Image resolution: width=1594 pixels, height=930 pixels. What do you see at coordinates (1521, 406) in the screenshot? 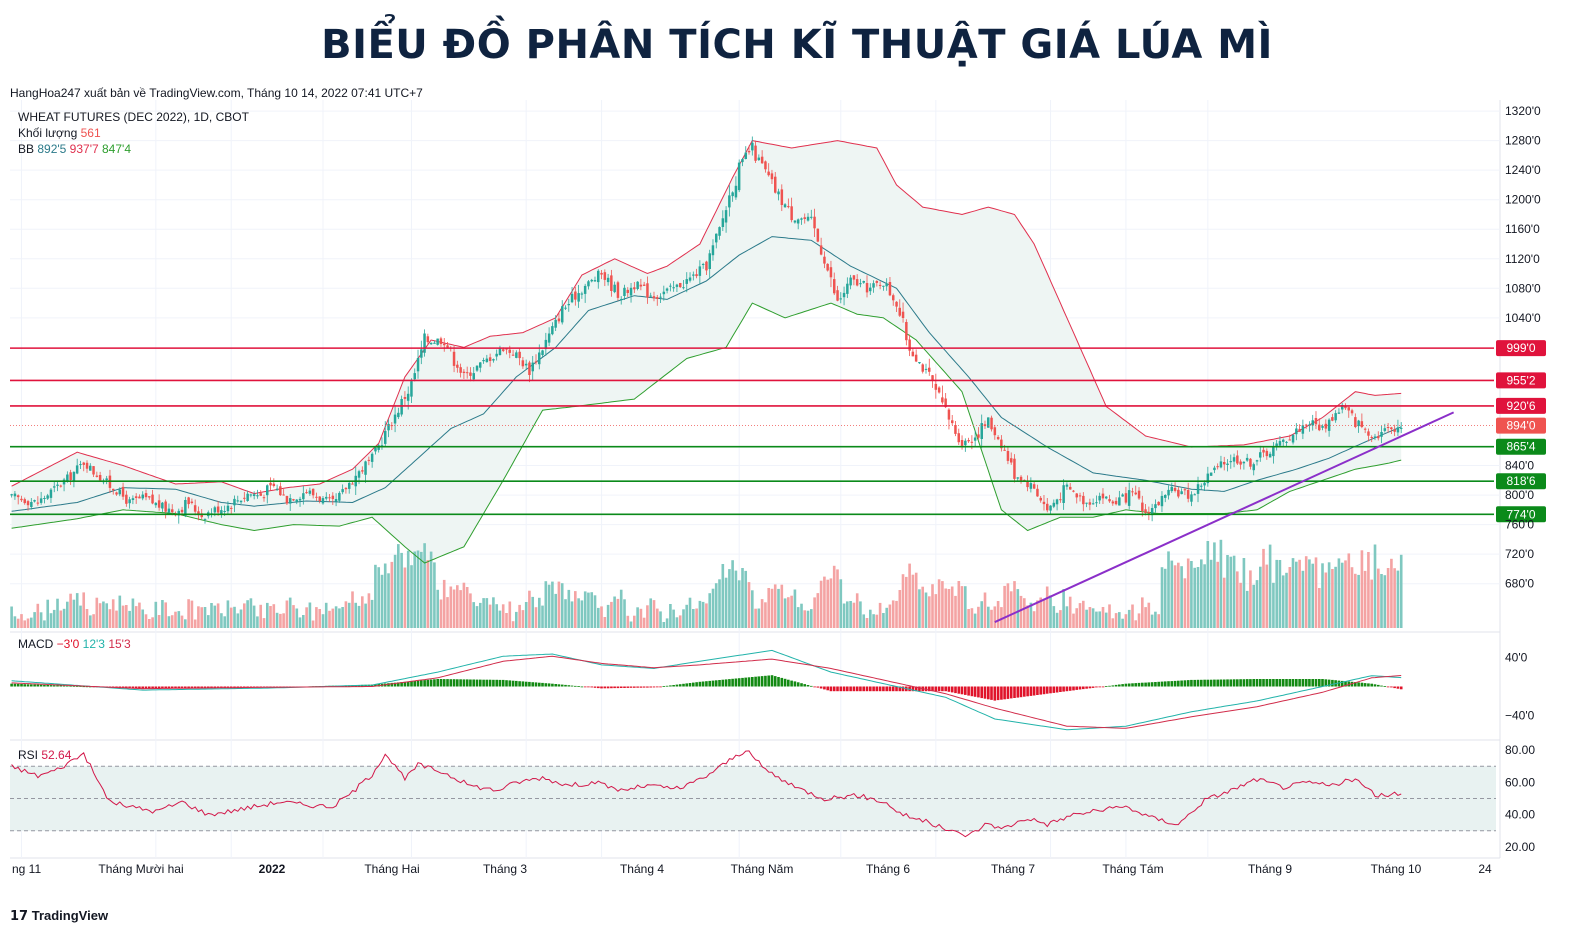
I see `resistance-price-label: 920'6` at bounding box center [1521, 406].